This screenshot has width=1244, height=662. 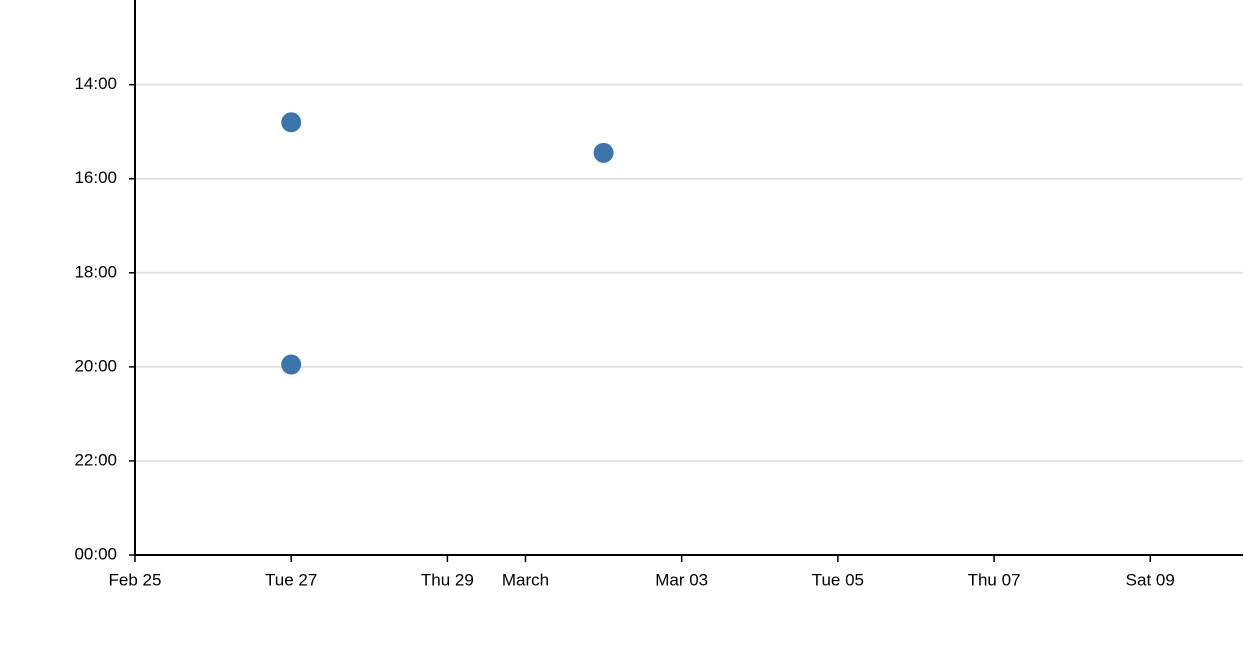 What do you see at coordinates (135, 579) in the screenshot?
I see `x-tick-label: Feb 25` at bounding box center [135, 579].